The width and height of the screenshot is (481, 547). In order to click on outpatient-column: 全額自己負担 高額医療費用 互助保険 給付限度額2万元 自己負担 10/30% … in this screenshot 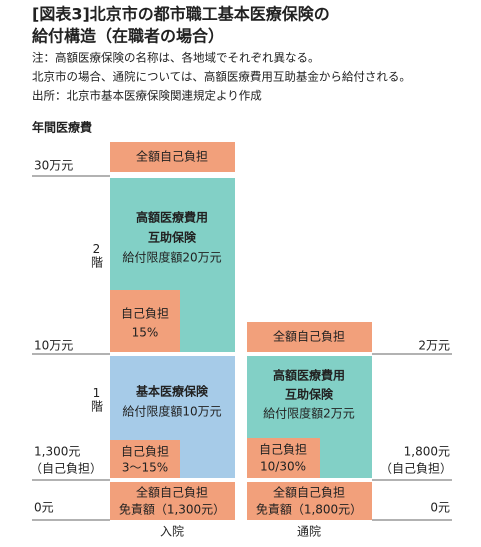, I will do `click(309, 430)`.